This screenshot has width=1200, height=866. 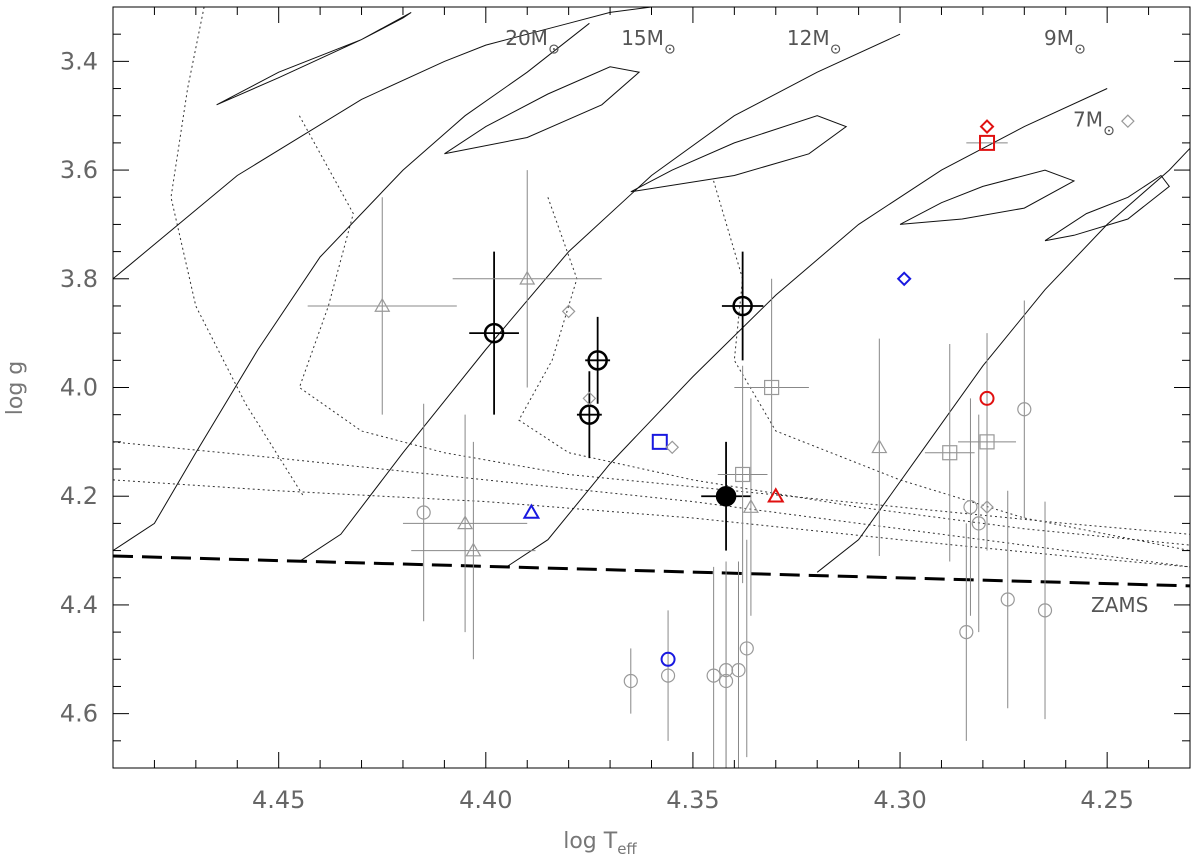 I want to click on x-axis-label: log Teff, so click(x=600, y=843).